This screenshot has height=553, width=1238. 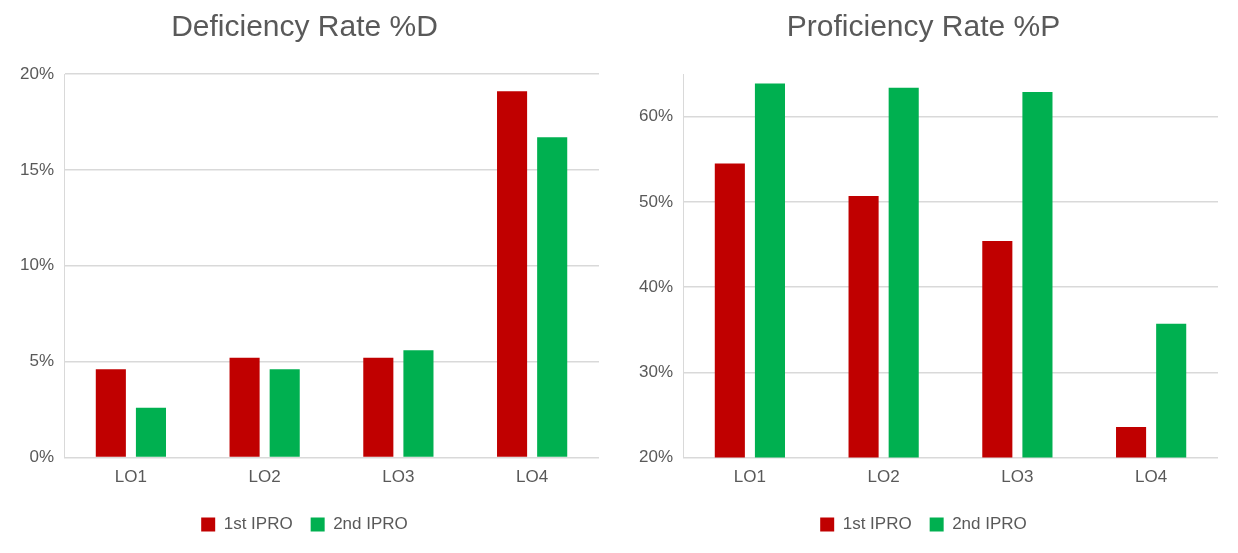 I want to click on y-tick-label: 10%, so click(x=37, y=265).